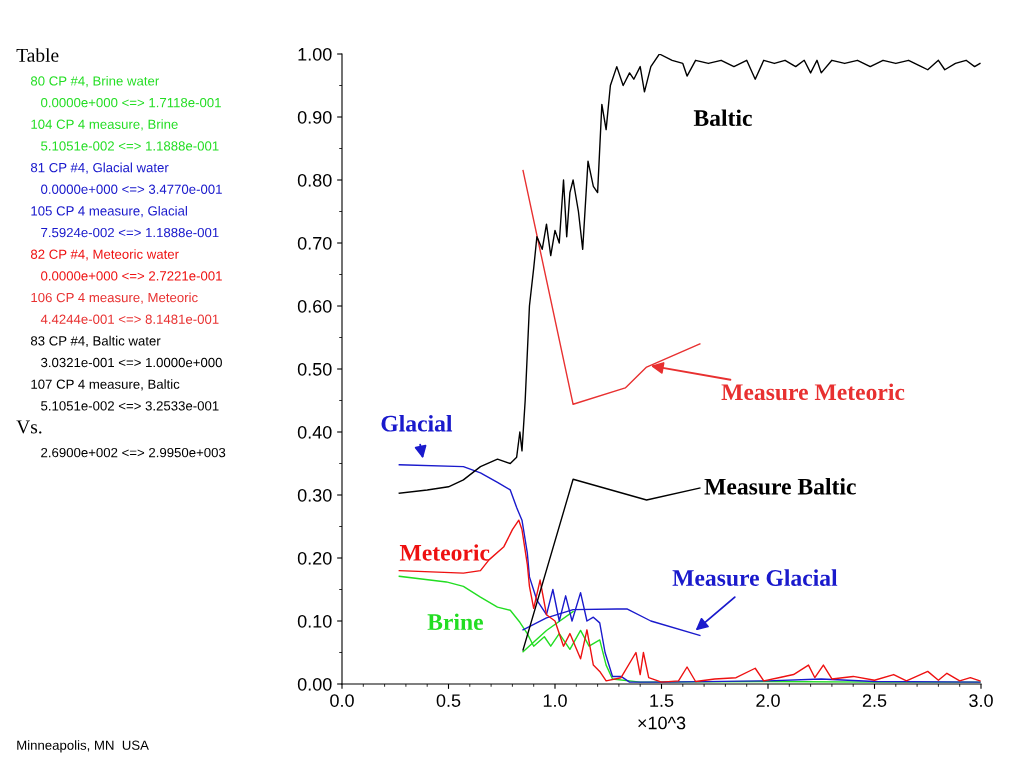 The width and height of the screenshot is (1013, 760). Describe the element at coordinates (314, 495) in the screenshot. I see `y-tick-label: 0.30` at that location.